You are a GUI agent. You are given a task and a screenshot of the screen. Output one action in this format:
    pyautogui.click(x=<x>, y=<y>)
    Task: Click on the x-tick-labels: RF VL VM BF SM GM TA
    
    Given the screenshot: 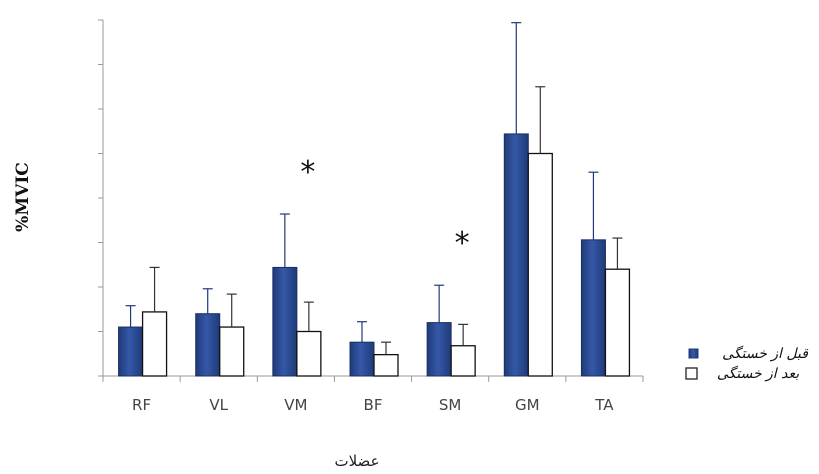 What is the action you would take?
    pyautogui.click(x=373, y=405)
    